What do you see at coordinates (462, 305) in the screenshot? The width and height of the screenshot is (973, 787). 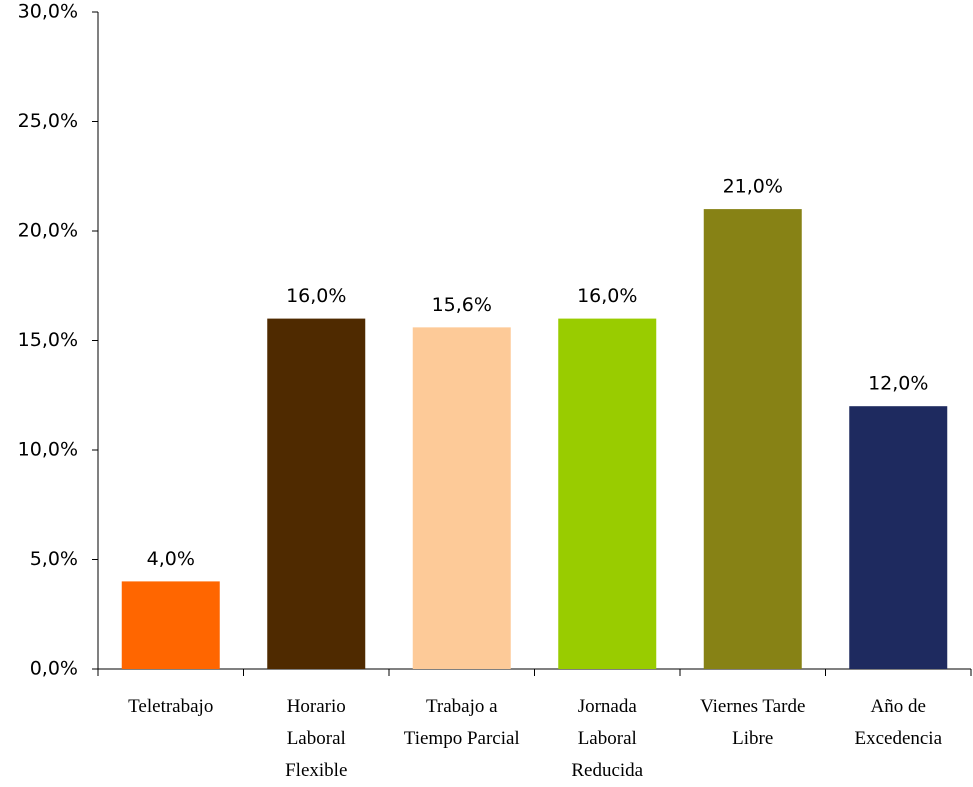 I see `data-label: 15,6%` at bounding box center [462, 305].